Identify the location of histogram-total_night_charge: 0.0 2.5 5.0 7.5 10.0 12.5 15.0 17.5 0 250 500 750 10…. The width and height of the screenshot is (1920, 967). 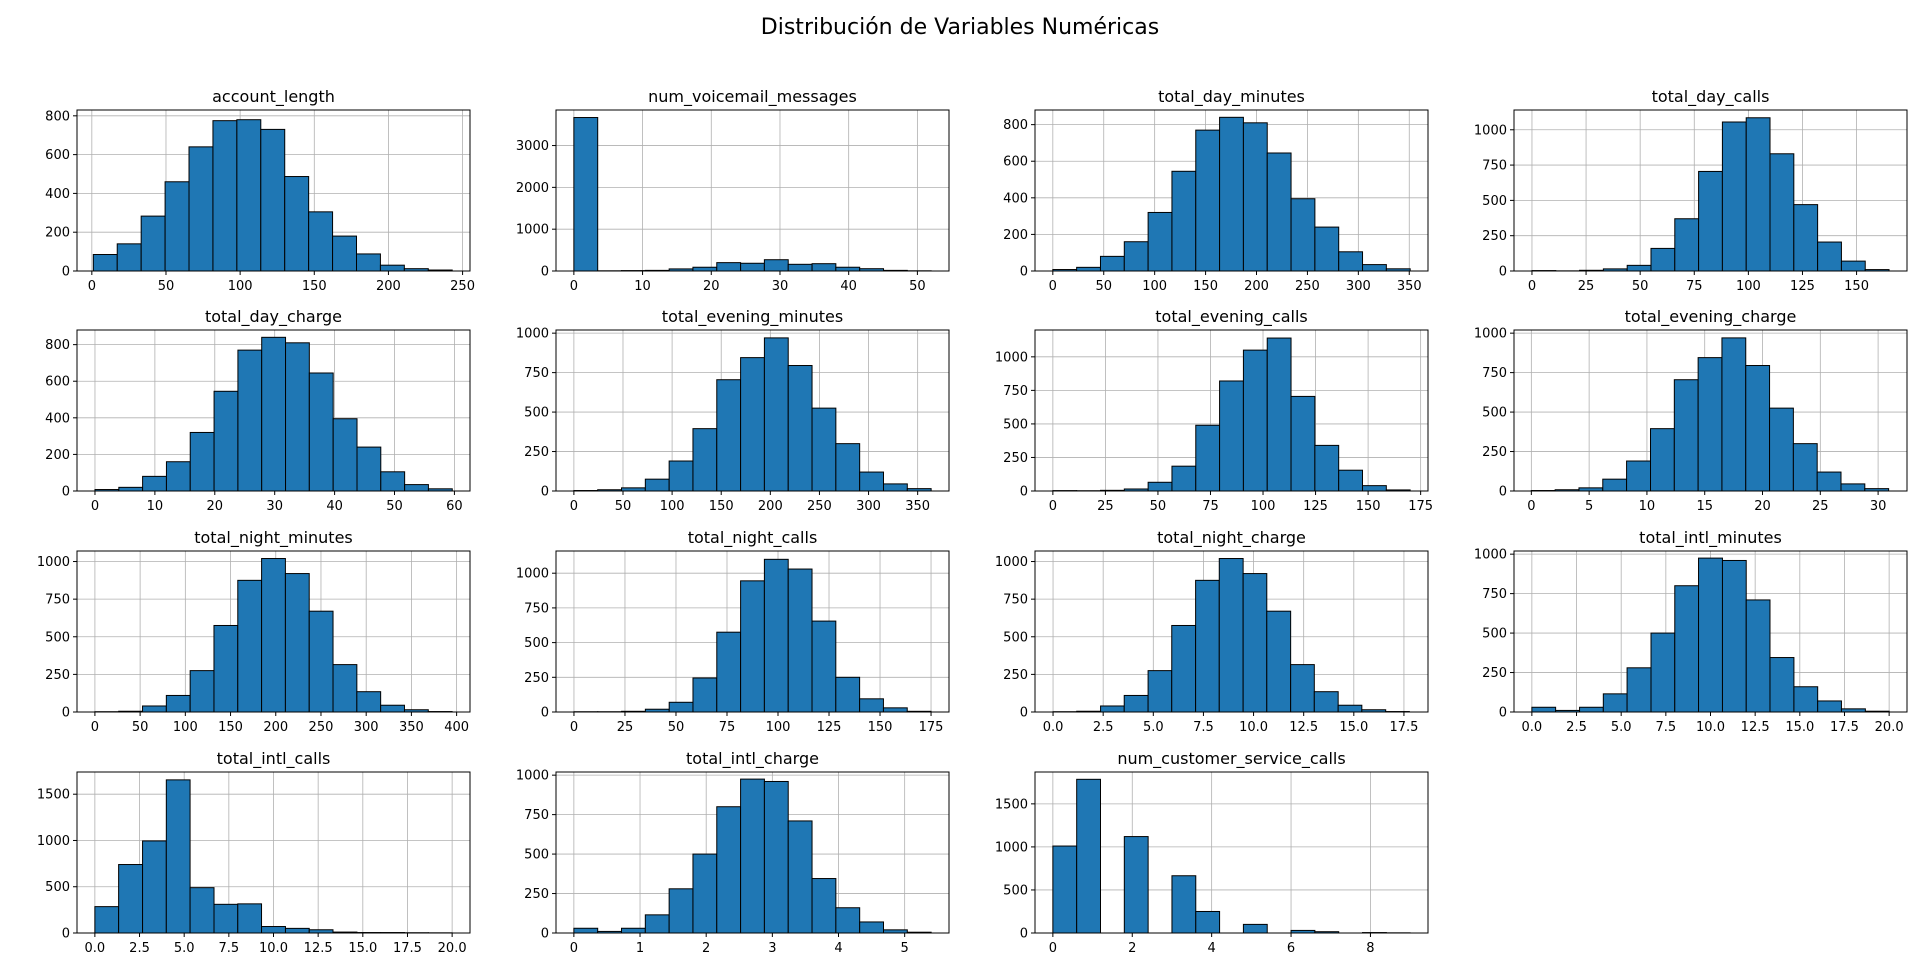
(1212, 631).